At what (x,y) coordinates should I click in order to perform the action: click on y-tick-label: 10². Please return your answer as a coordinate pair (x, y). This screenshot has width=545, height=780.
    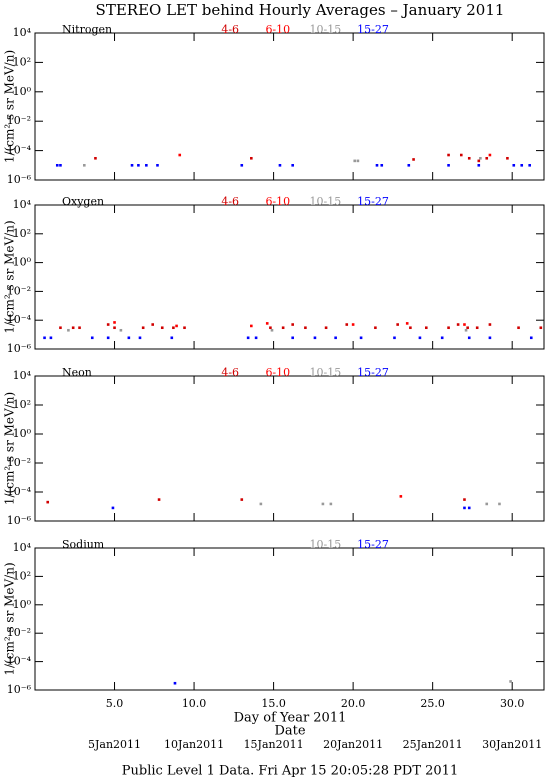
    Looking at the image, I should click on (22, 575).